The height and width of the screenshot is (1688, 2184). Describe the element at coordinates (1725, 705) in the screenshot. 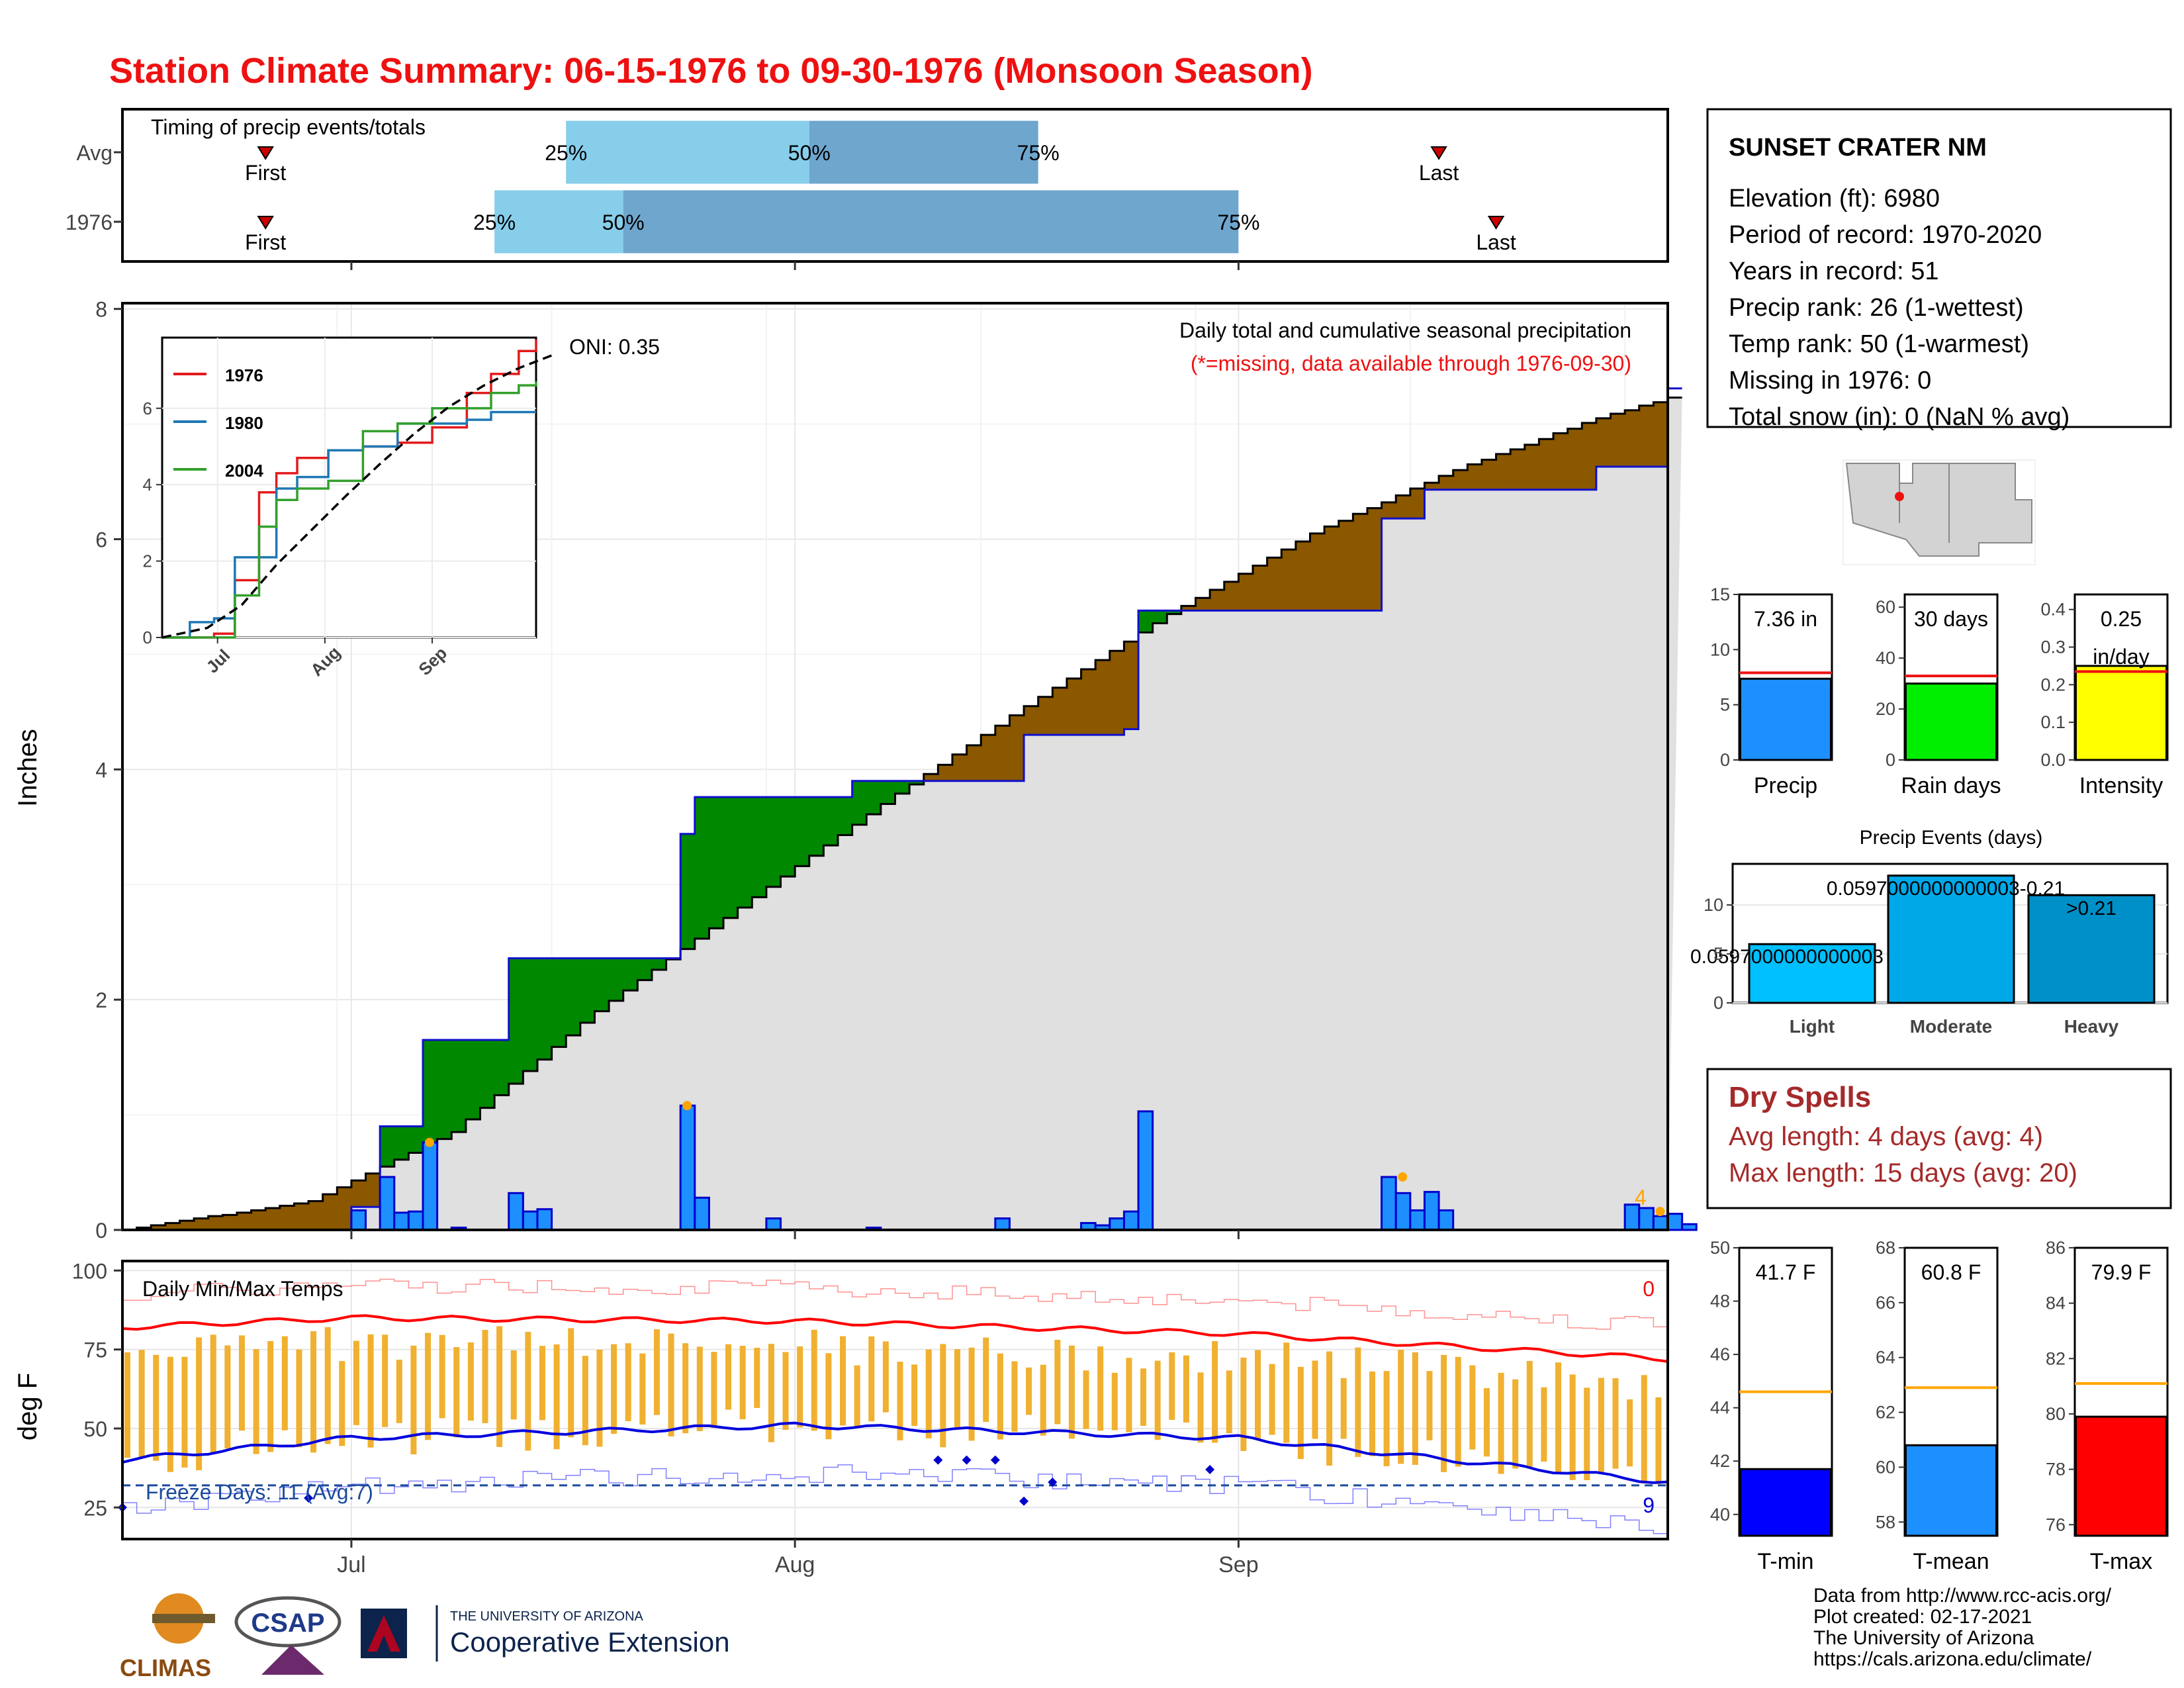

I see `mini-chart-y-tick-label: 5` at that location.